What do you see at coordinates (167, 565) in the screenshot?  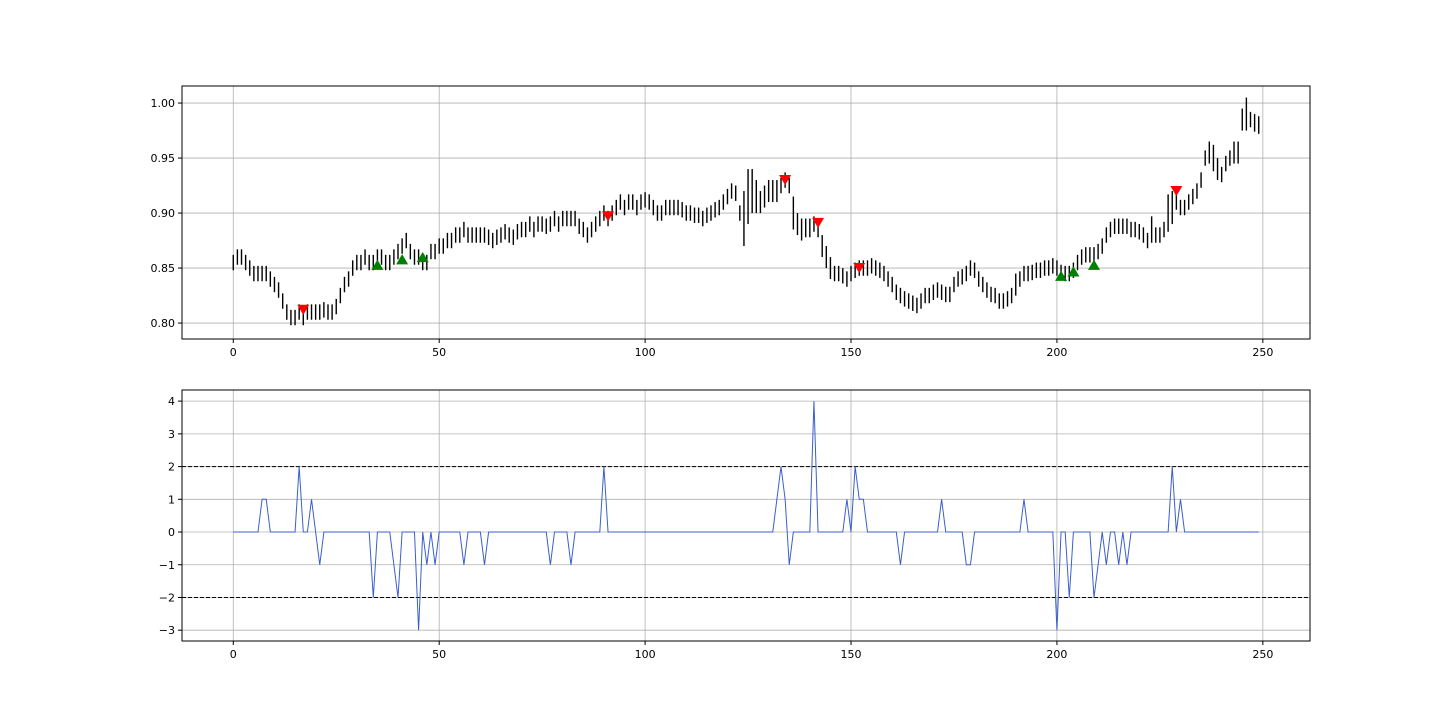 I see `y-tick-label: −1` at bounding box center [167, 565].